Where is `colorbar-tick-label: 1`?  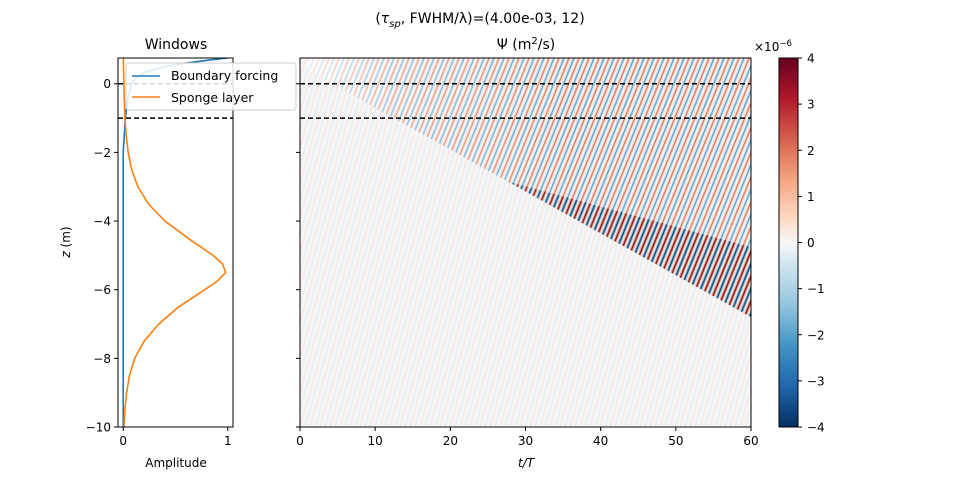 colorbar-tick-label: 1 is located at coordinates (811, 197).